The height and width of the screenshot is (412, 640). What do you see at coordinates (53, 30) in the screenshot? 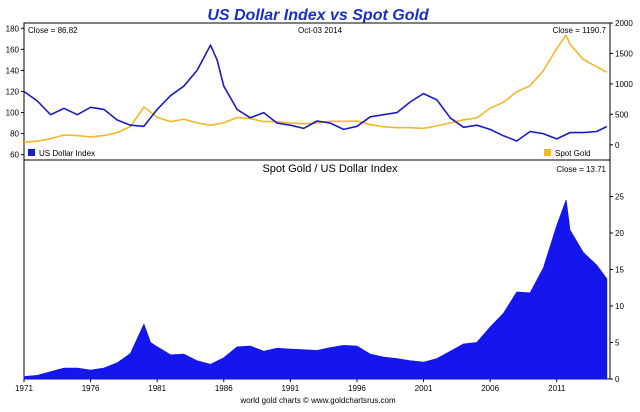
I see `top-close-left: Close = 86.82` at bounding box center [53, 30].